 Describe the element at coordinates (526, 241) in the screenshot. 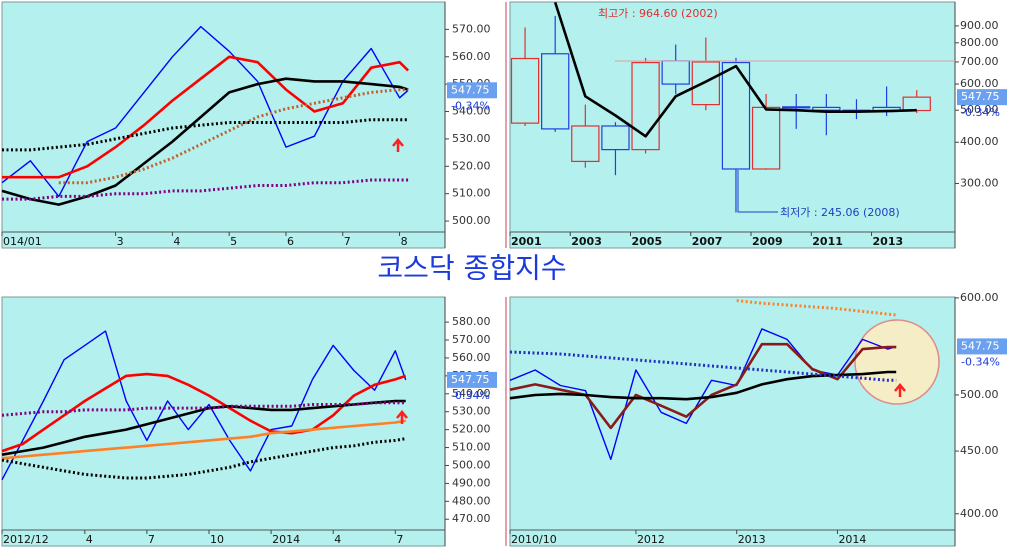

I see `x-tick-label: 2001` at that location.